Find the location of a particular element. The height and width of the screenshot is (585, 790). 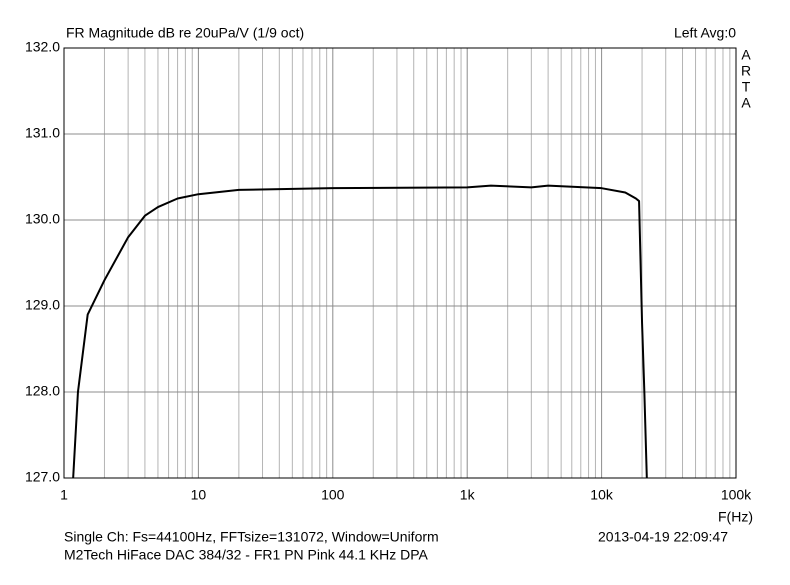

x-tick-label: 100 is located at coordinates (333, 495).